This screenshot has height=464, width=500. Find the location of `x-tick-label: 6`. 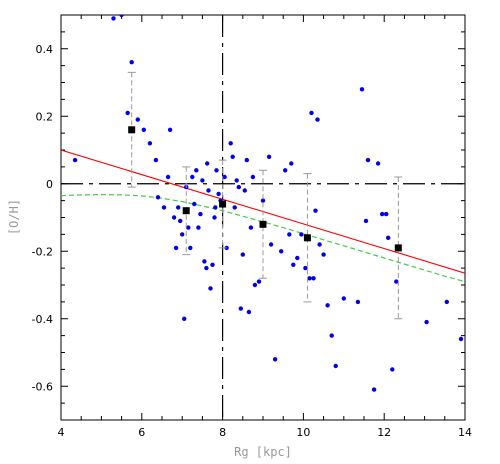

x-tick-label: 6 is located at coordinates (141, 432).